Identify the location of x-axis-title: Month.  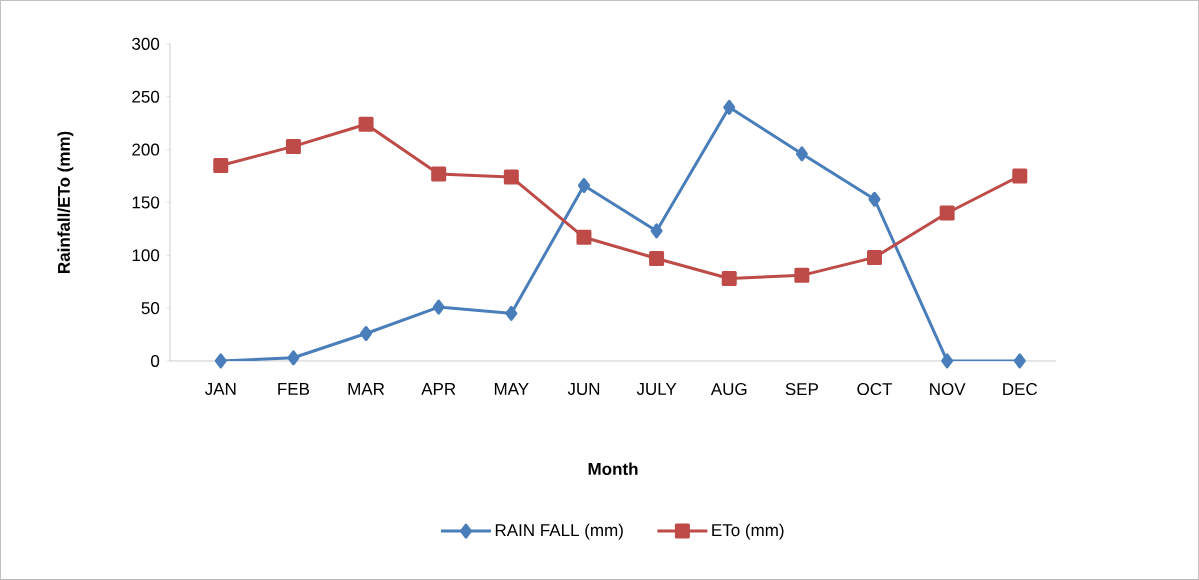
(613, 469).